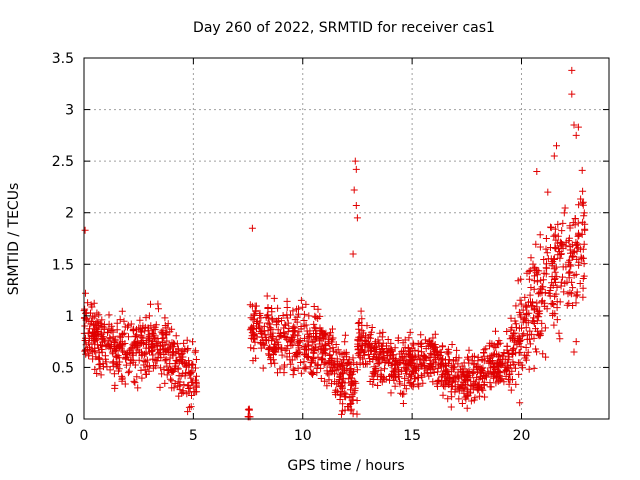 The height and width of the screenshot is (480, 640). Describe the element at coordinates (63, 265) in the screenshot. I see `y-tick-label: 1.5` at that location.